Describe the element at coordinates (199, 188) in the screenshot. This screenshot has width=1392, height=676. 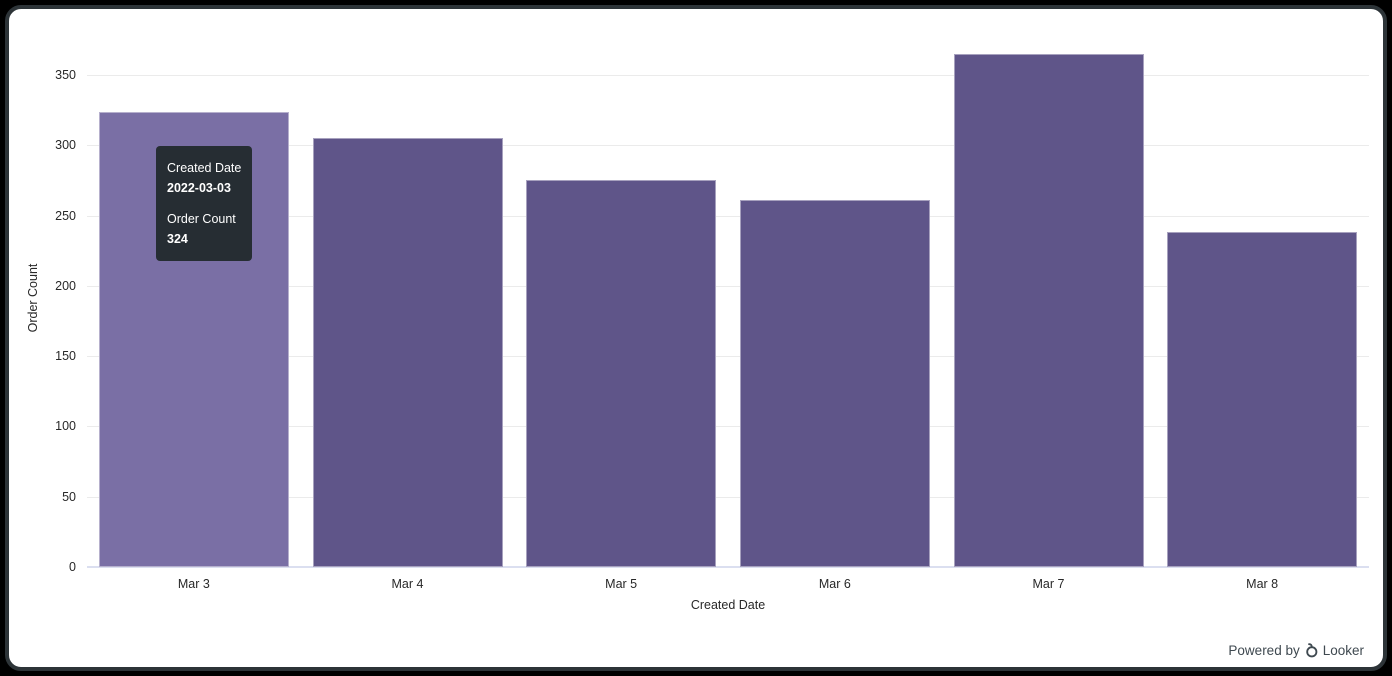
I see `tooltip-dimension-value: 2022-03-03` at that location.